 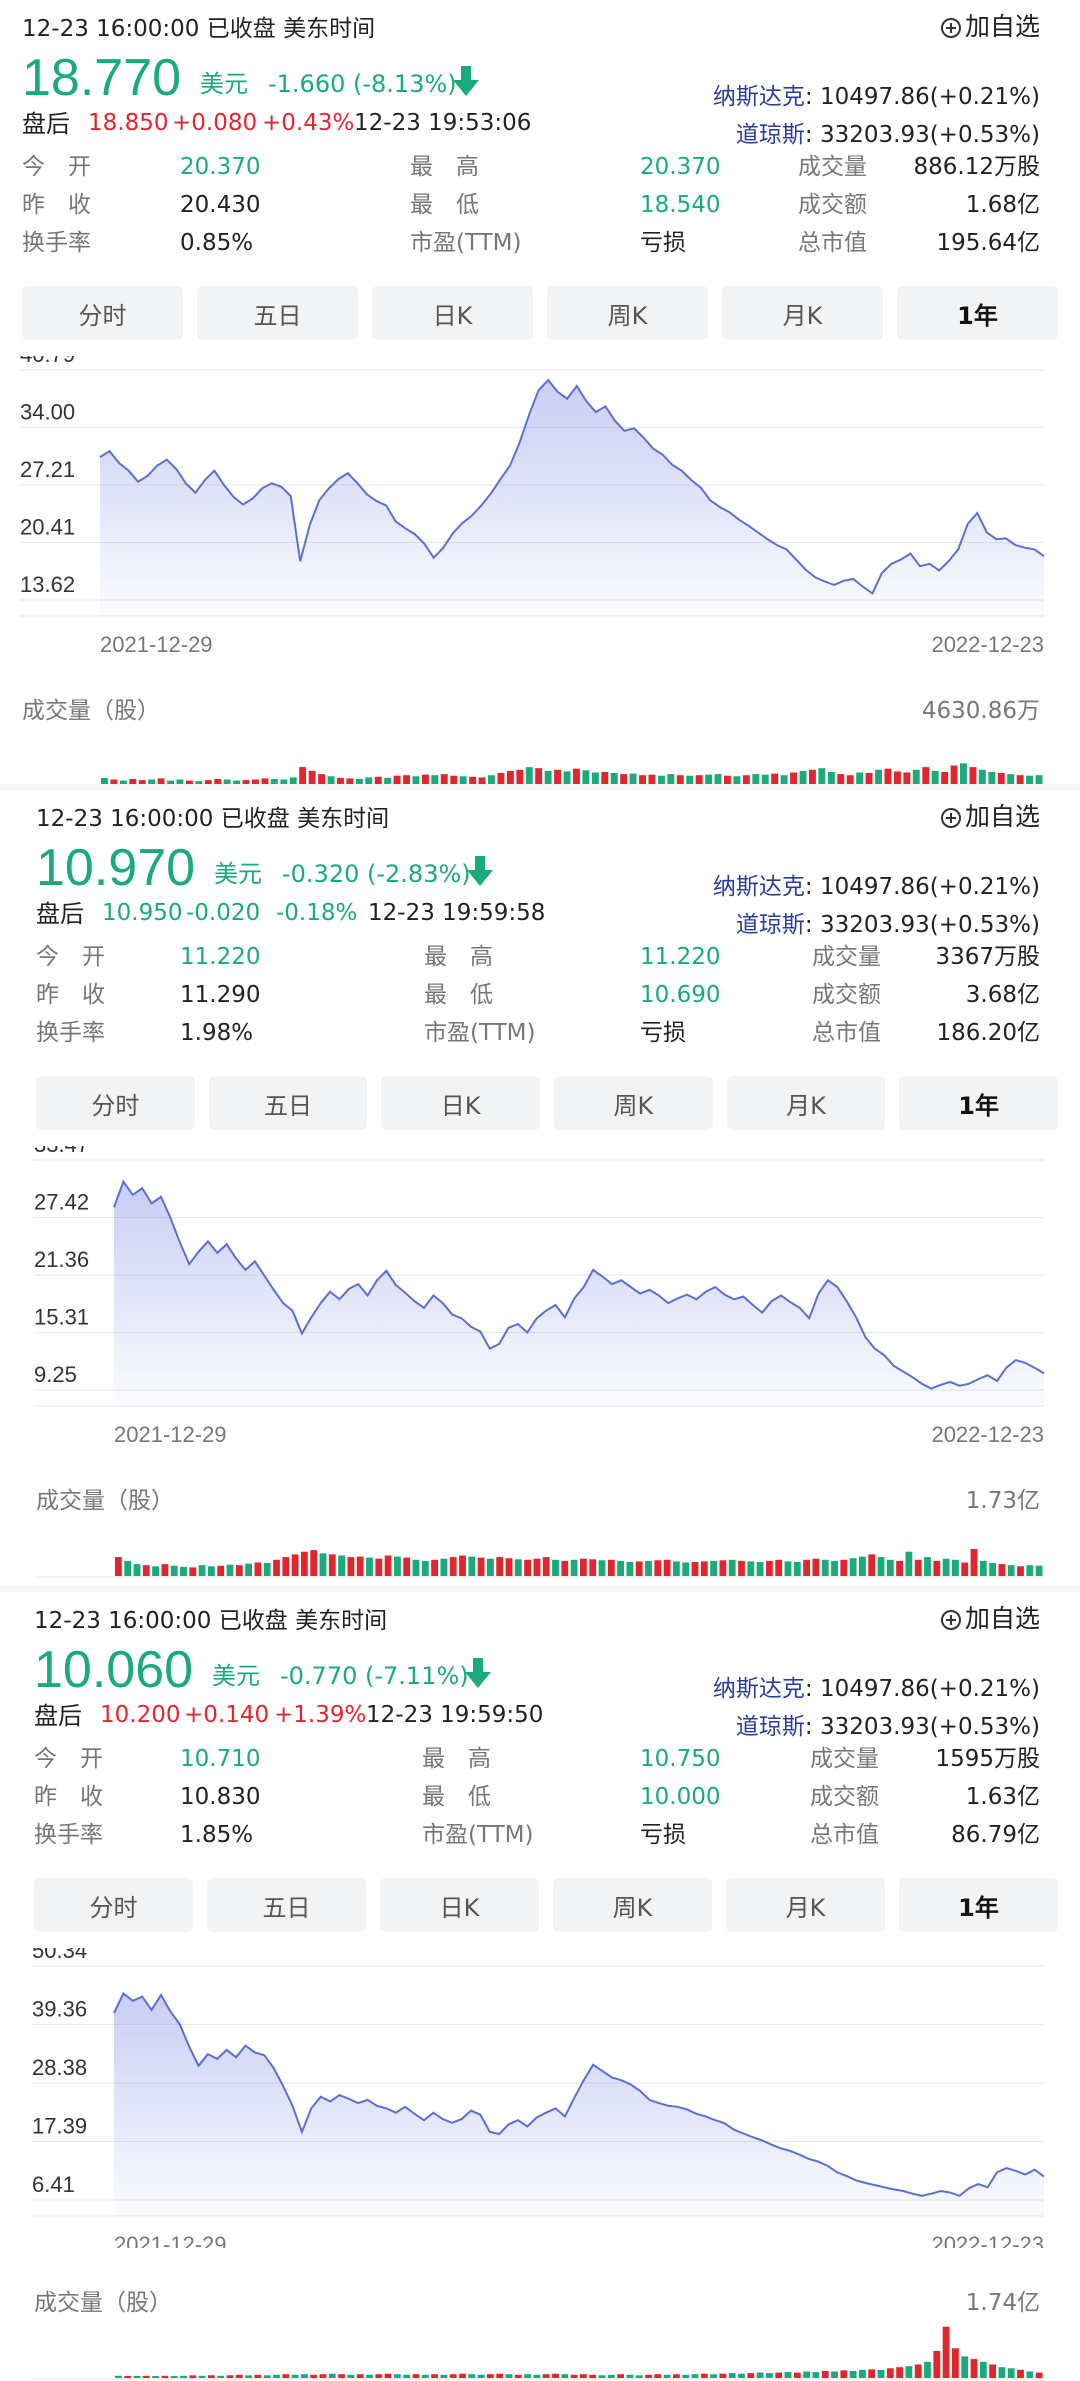 What do you see at coordinates (47, 527) in the screenshot?
I see `y-tick-label: 20.41` at bounding box center [47, 527].